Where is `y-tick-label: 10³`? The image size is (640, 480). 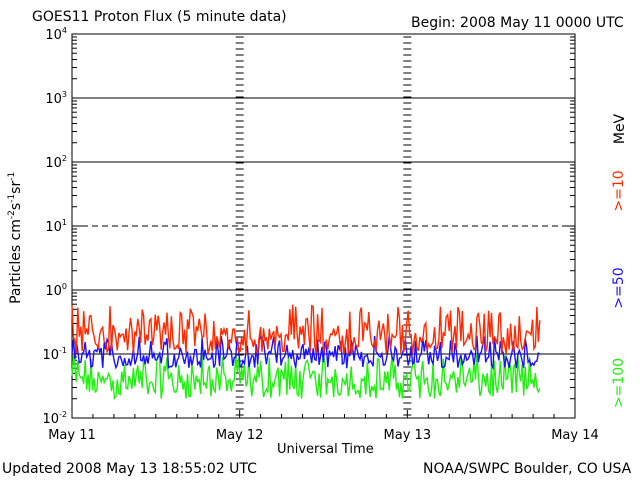 y-tick-label: 10³ is located at coordinates (56, 98).